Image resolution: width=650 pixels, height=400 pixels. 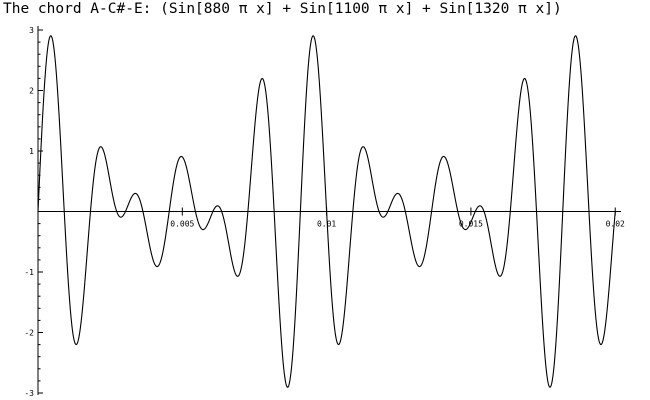 I want to click on x-tick-label: 0.015, so click(x=471, y=224).